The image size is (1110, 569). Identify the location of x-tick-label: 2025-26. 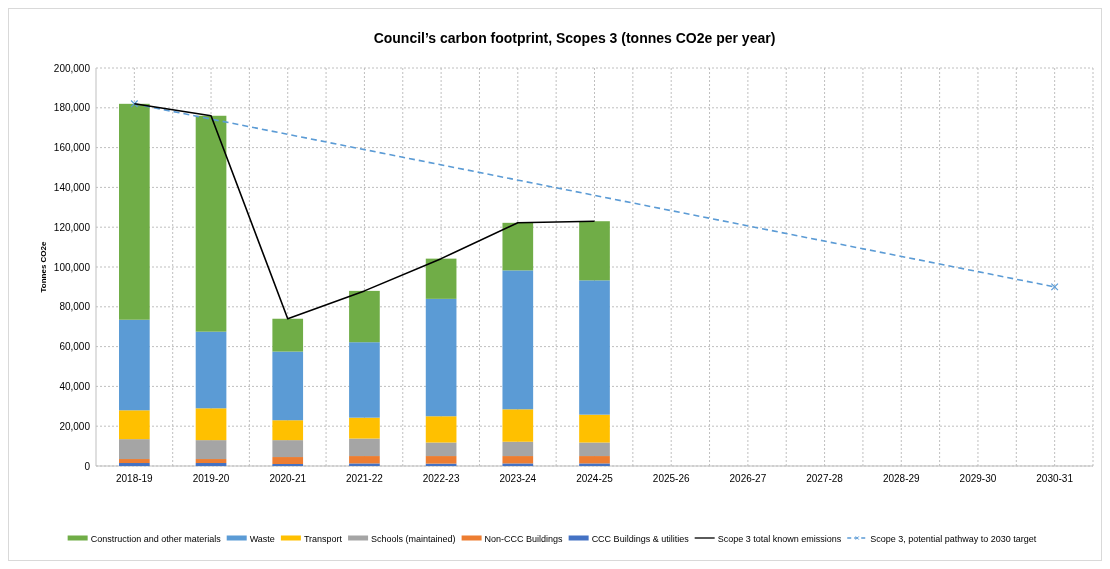
(671, 478).